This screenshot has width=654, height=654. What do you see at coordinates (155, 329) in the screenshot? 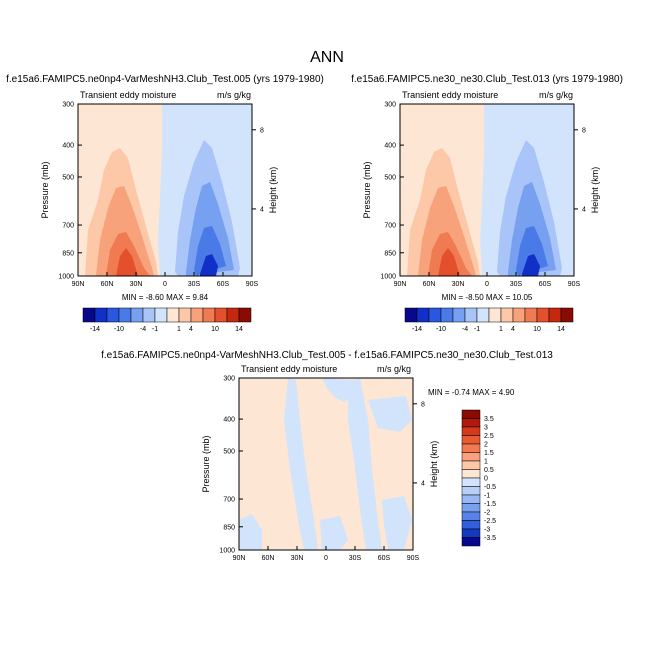
I see `top-left-colorbar-label: -1` at bounding box center [155, 329].